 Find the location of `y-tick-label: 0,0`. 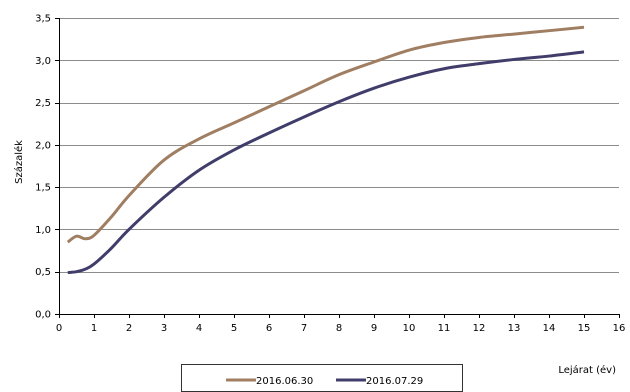

y-tick-label: 0,0 is located at coordinates (43, 315).